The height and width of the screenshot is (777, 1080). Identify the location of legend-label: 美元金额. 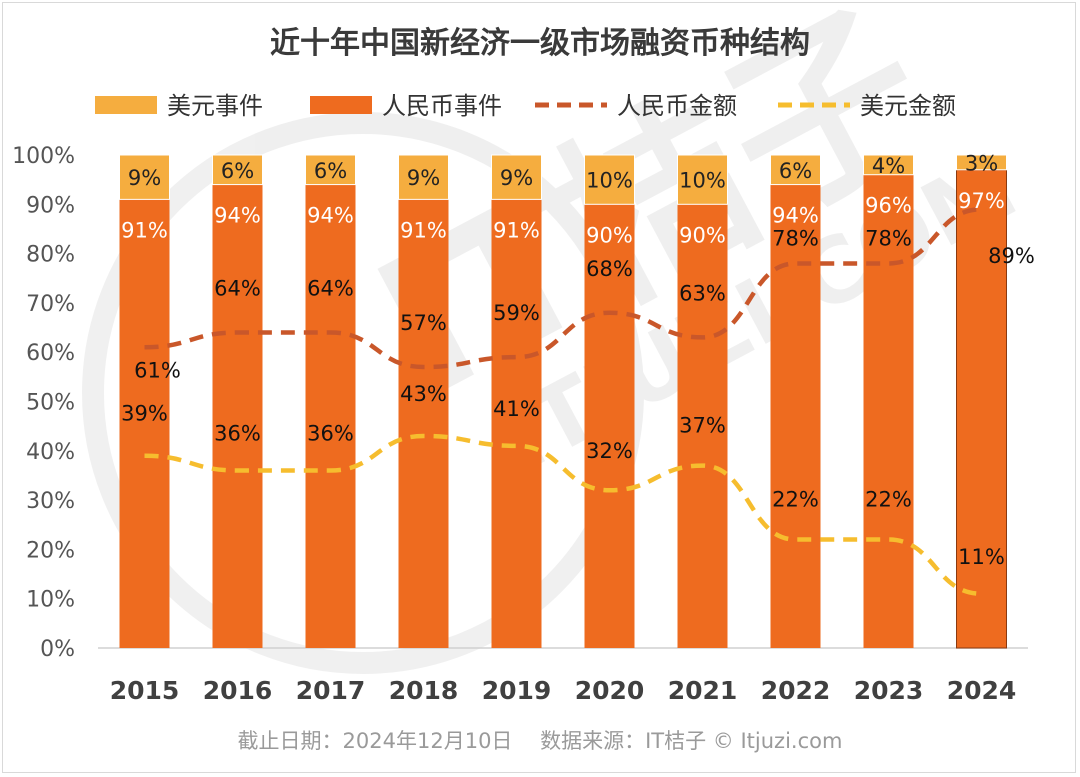
(908, 106).